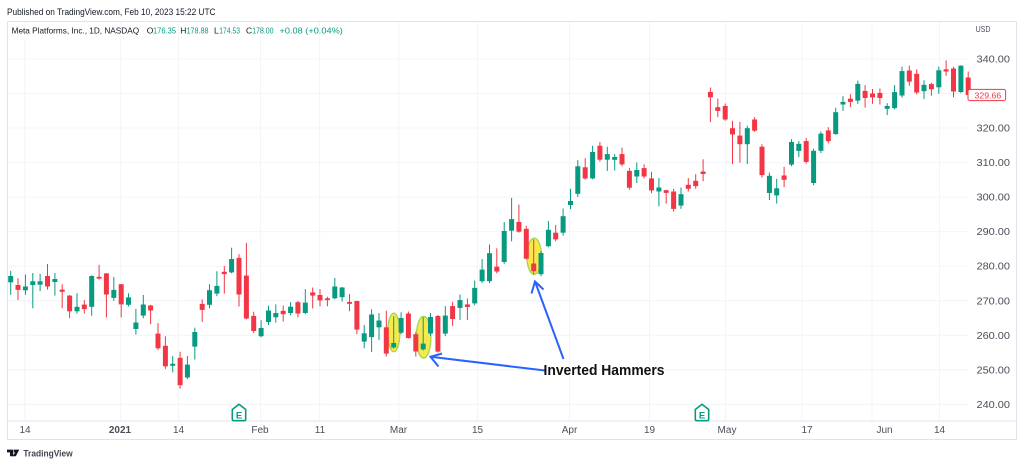  I want to click on svg-text: 11, so click(320, 430).